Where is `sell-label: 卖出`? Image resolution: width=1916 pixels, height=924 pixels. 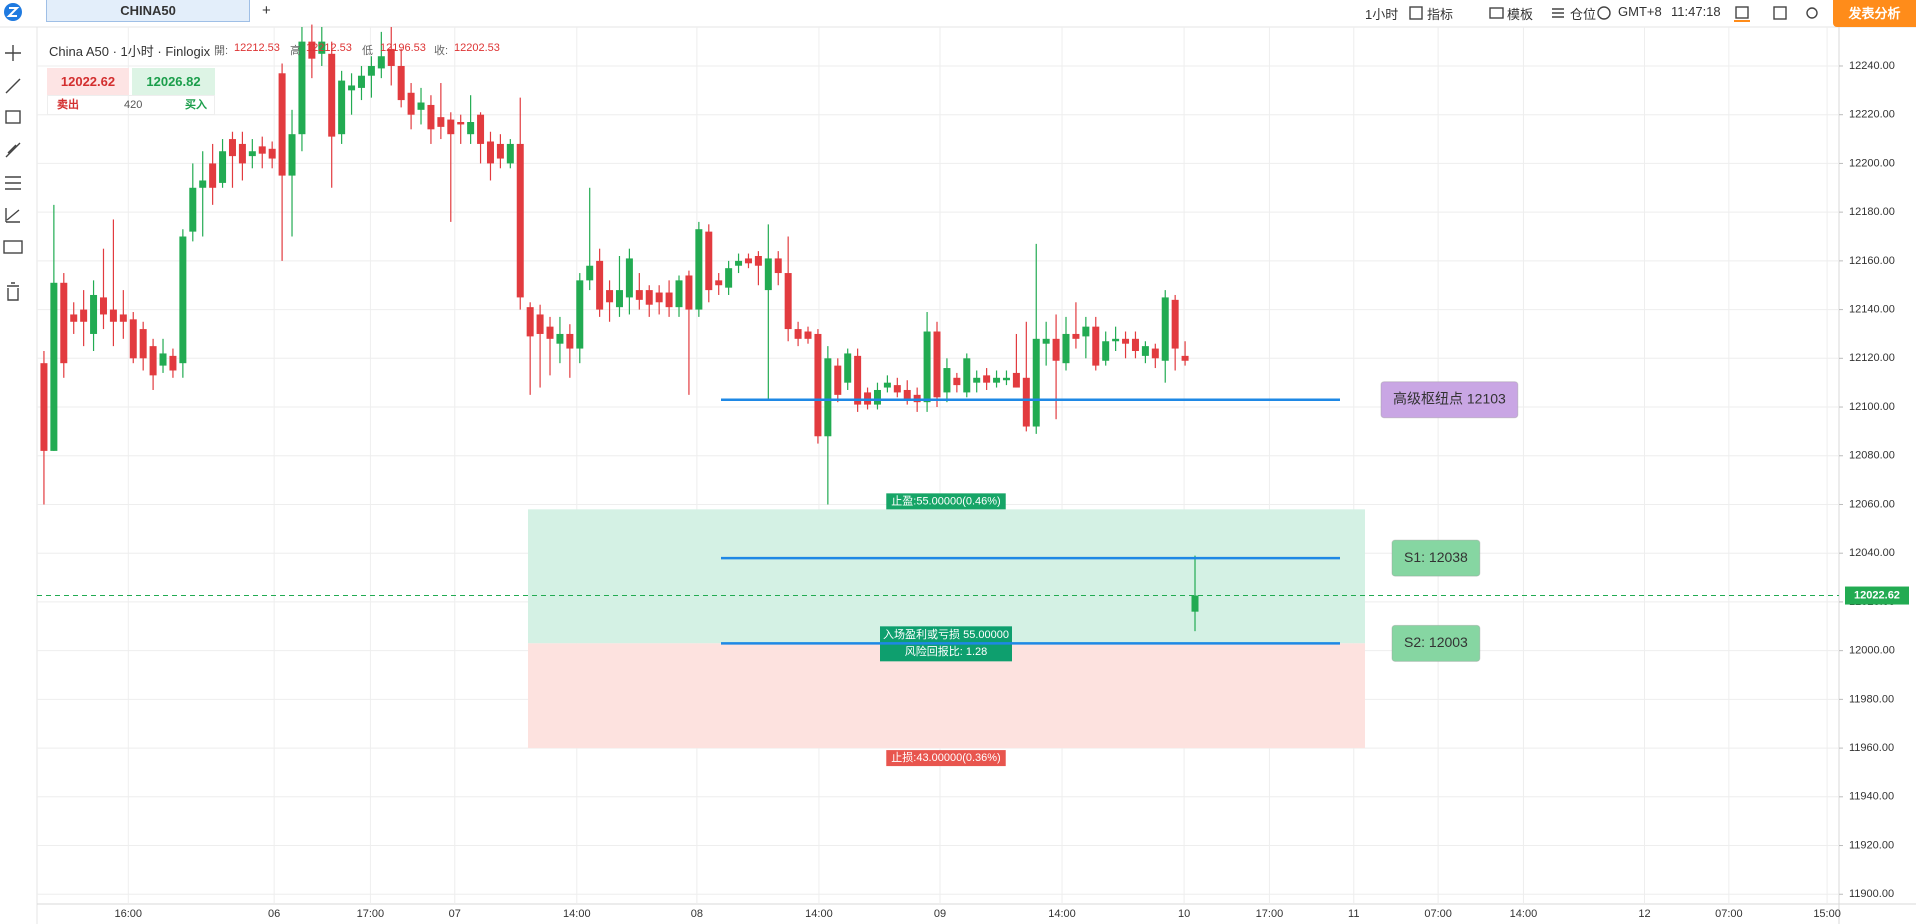 sell-label: 卖出 is located at coordinates (68, 105).